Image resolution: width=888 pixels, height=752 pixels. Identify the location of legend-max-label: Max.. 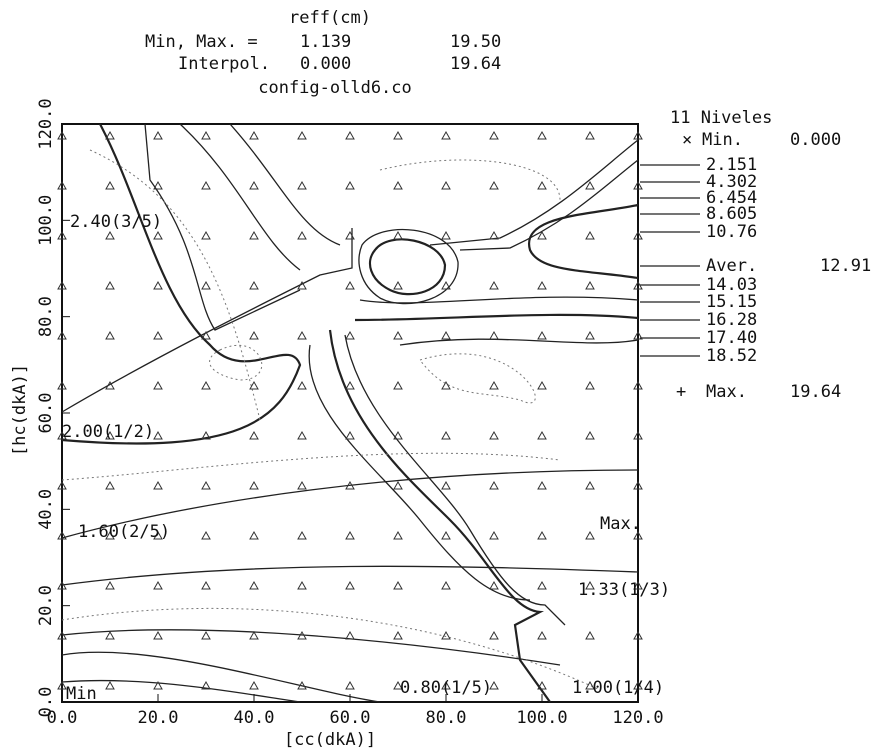
(726, 392).